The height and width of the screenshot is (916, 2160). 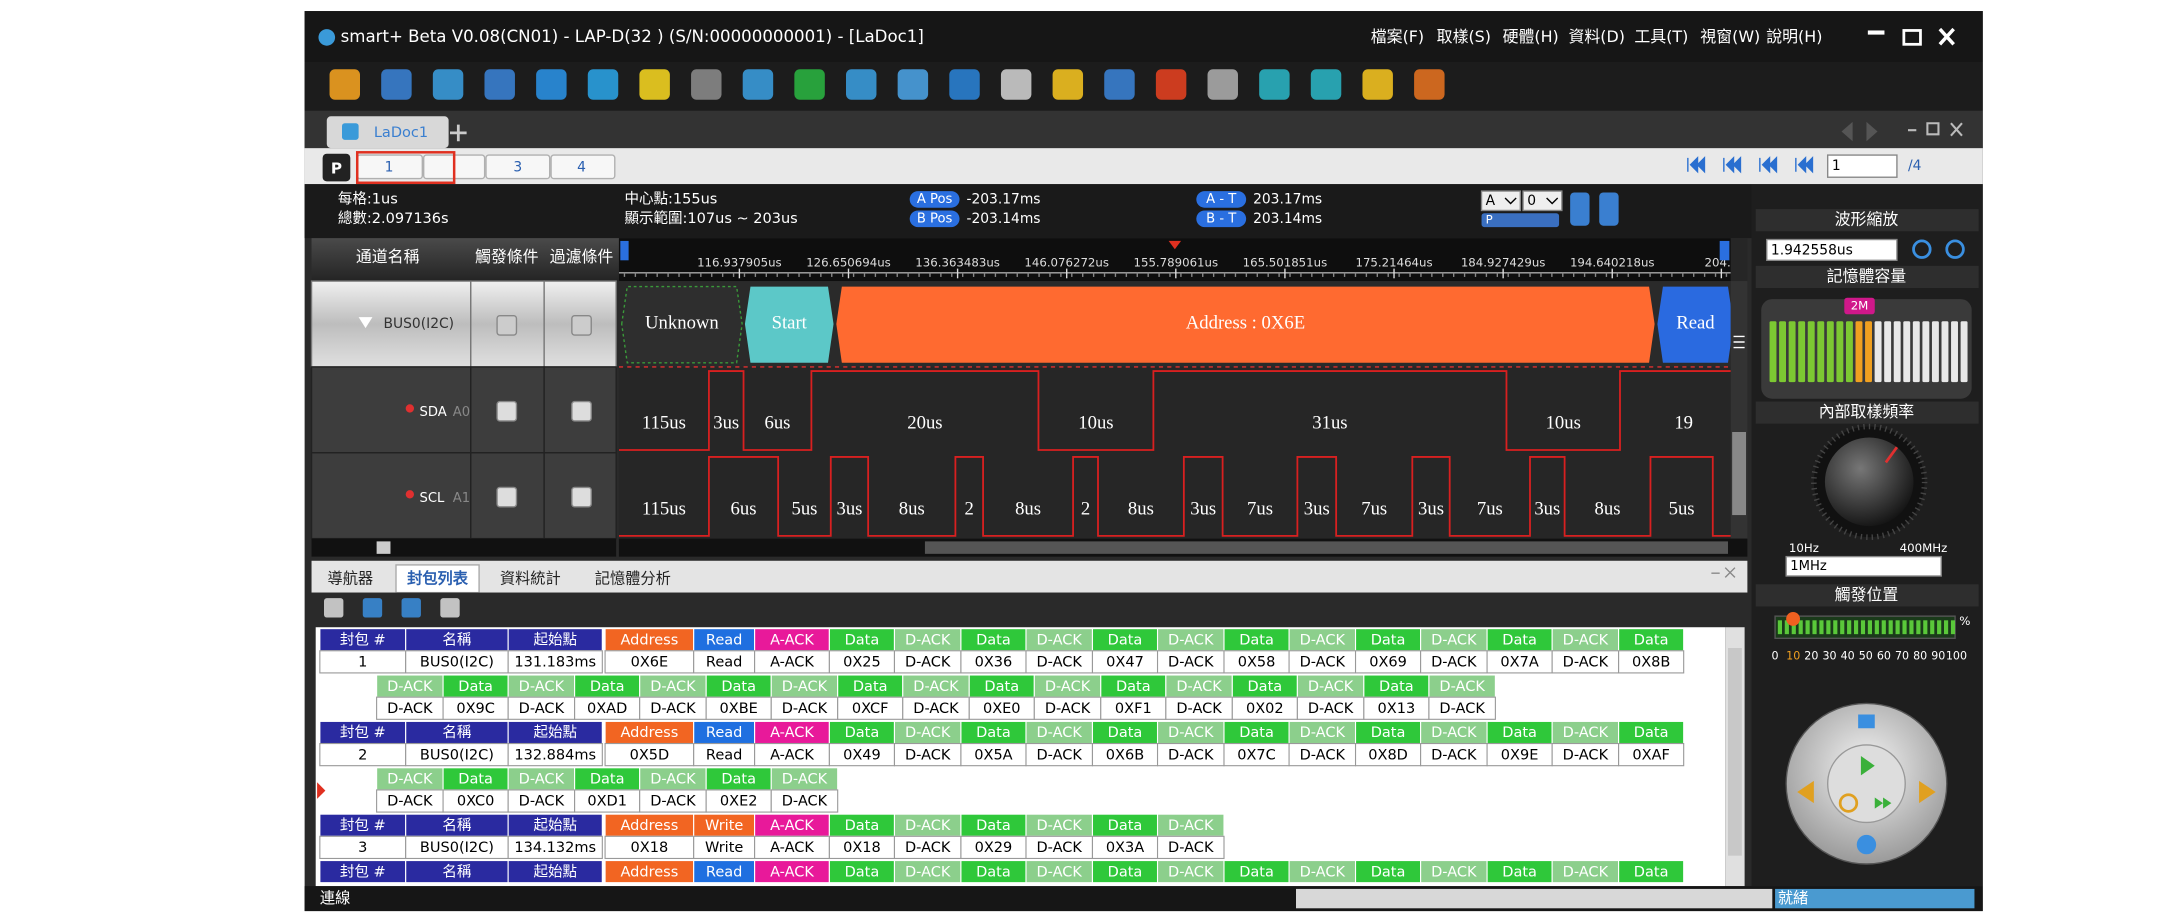 What do you see at coordinates (1866, 844) in the screenshot?
I see `stop-button` at bounding box center [1866, 844].